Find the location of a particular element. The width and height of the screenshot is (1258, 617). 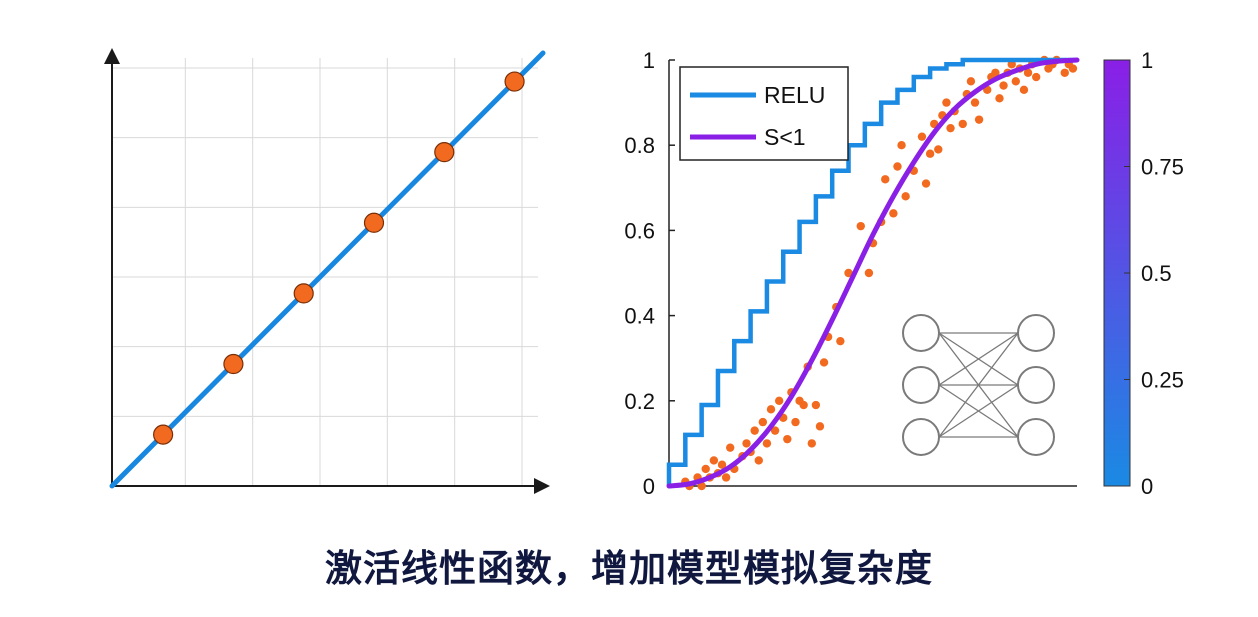

colorbar-ticks: 0 0.25 0.5 0.75 1 is located at coordinates (1154, 273).